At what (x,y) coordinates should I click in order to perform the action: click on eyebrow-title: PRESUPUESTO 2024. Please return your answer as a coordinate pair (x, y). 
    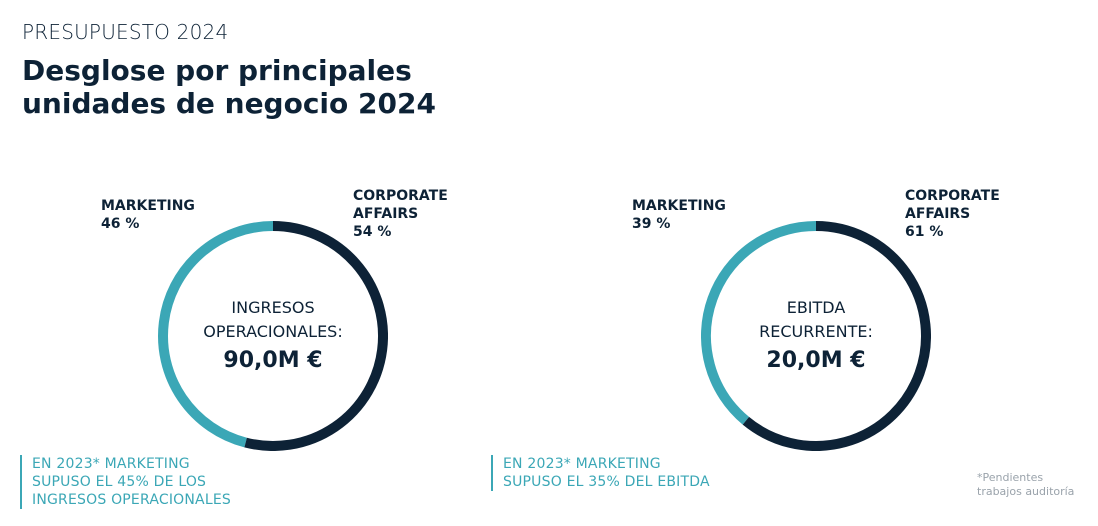
    Looking at the image, I should click on (125, 32).